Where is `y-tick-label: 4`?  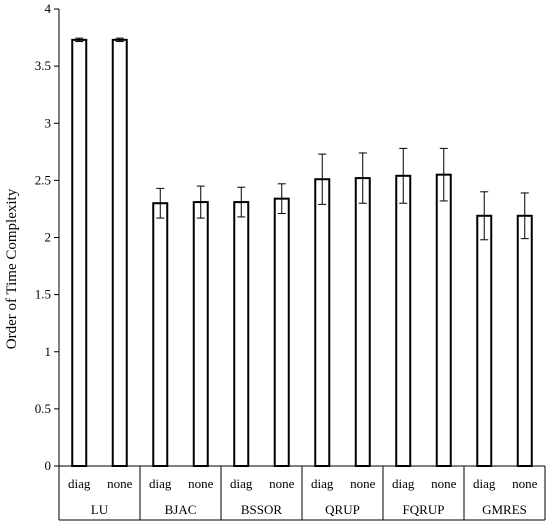 y-tick-label: 4 is located at coordinates (48, 8).